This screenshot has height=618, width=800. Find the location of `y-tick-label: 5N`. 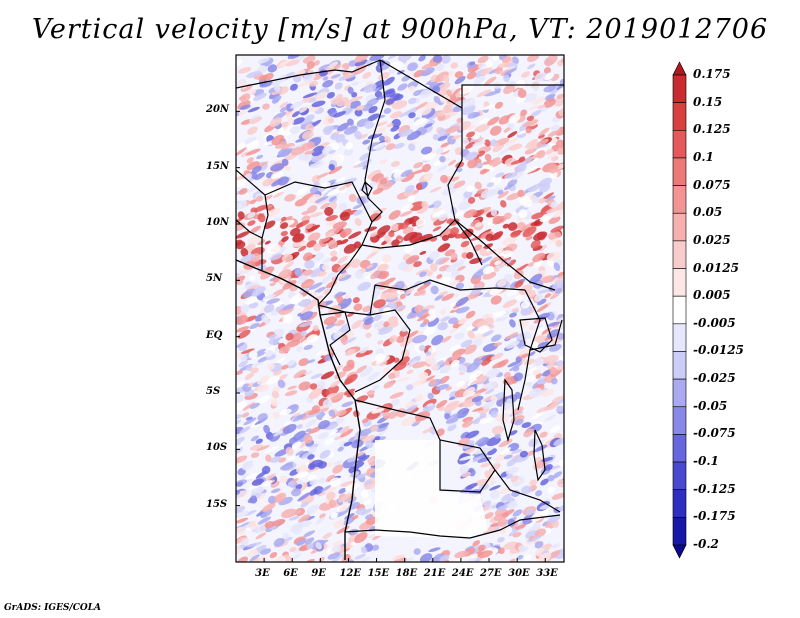

y-tick-label: 5N is located at coordinates (214, 279).